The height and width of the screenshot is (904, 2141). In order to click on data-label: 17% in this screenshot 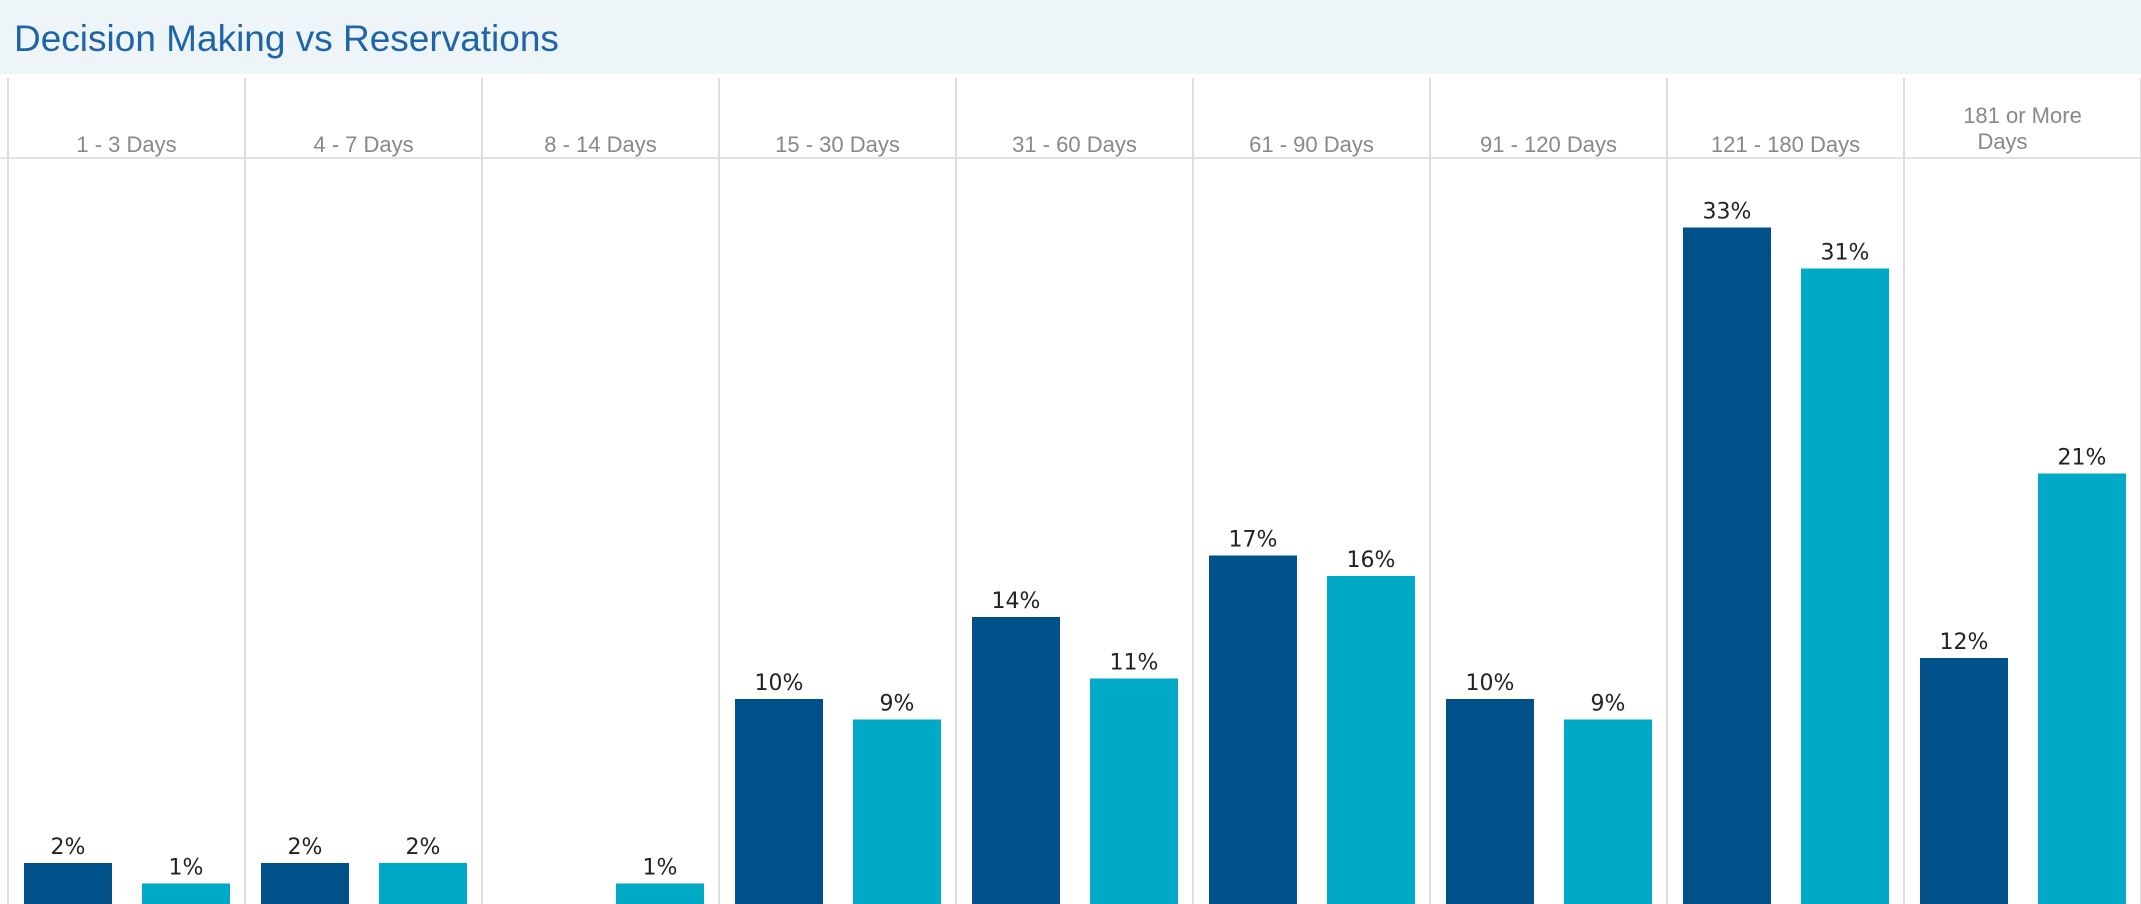, I will do `click(1253, 540)`.